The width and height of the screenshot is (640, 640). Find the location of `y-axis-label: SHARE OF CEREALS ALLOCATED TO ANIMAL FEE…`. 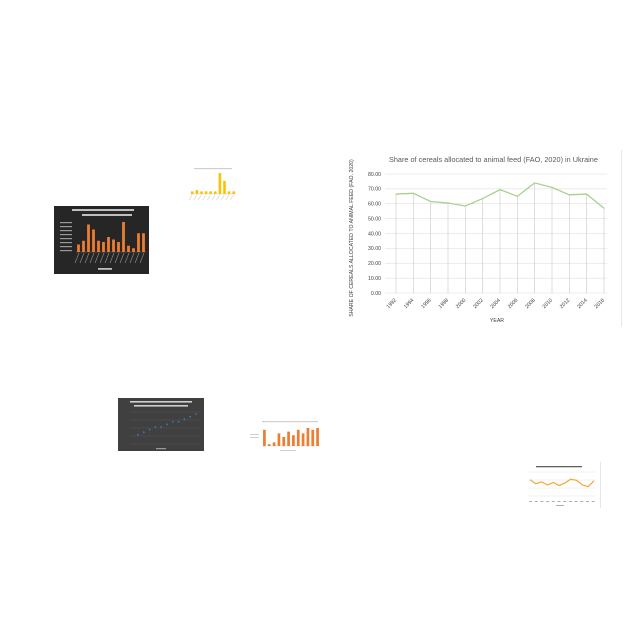

y-axis-label: SHARE OF CEREALS ALLOCATED TO ANIMAL FEE… is located at coordinates (352, 238).